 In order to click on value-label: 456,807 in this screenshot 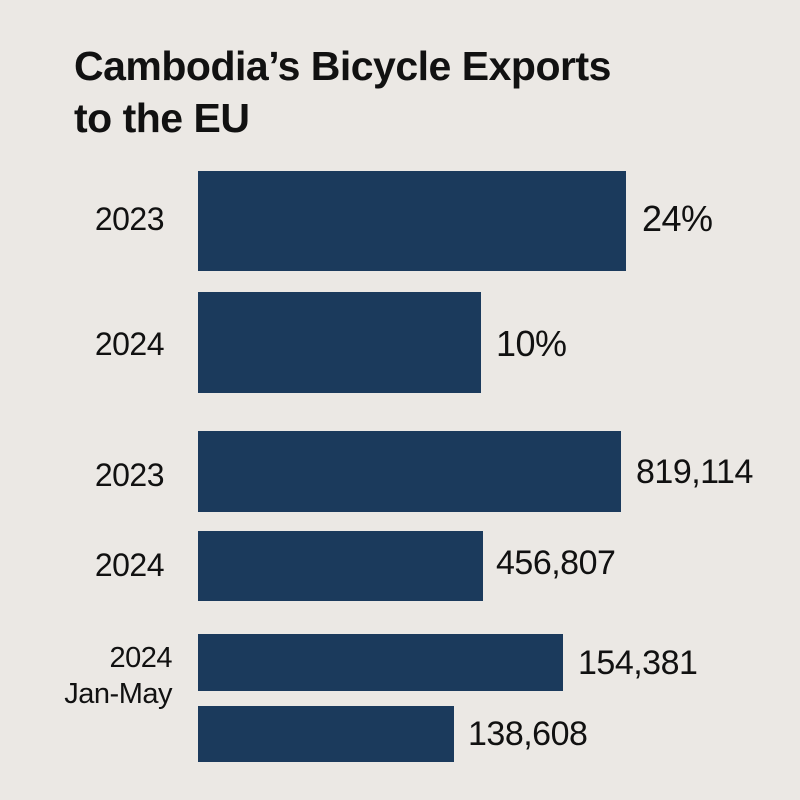, I will do `click(556, 563)`.